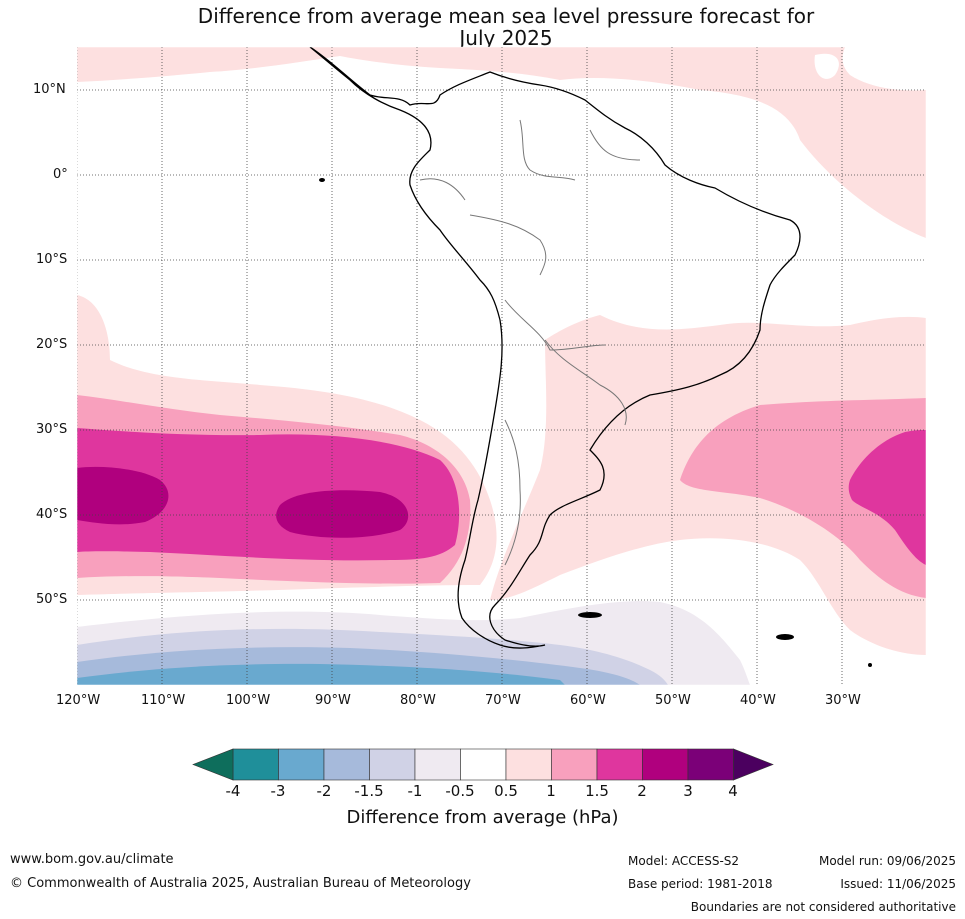 This screenshot has height=919, width=965. I want to click on colorbar-tick: -3, so click(278, 791).